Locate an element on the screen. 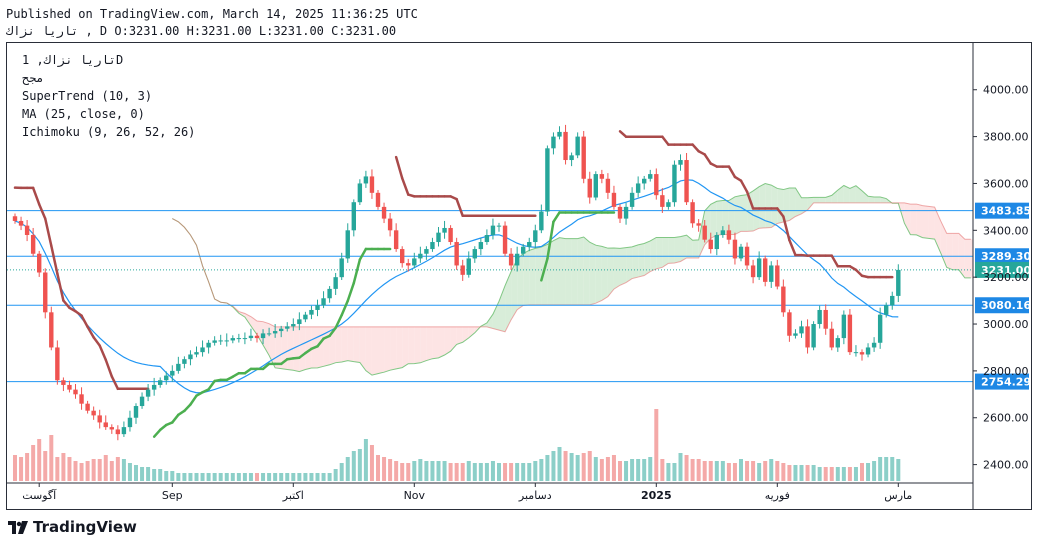 The width and height of the screenshot is (1044, 546). time-tick-label: دسامبر is located at coordinates (535, 495).